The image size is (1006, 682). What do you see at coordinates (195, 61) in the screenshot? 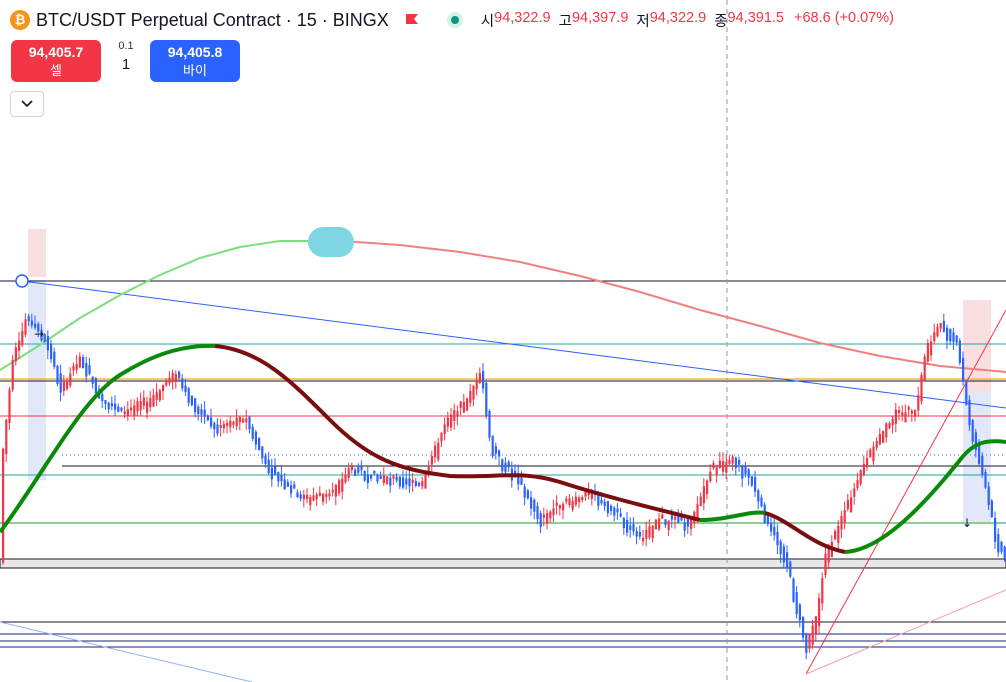
I see `buy-button: 94,405.8 바이` at bounding box center [195, 61].